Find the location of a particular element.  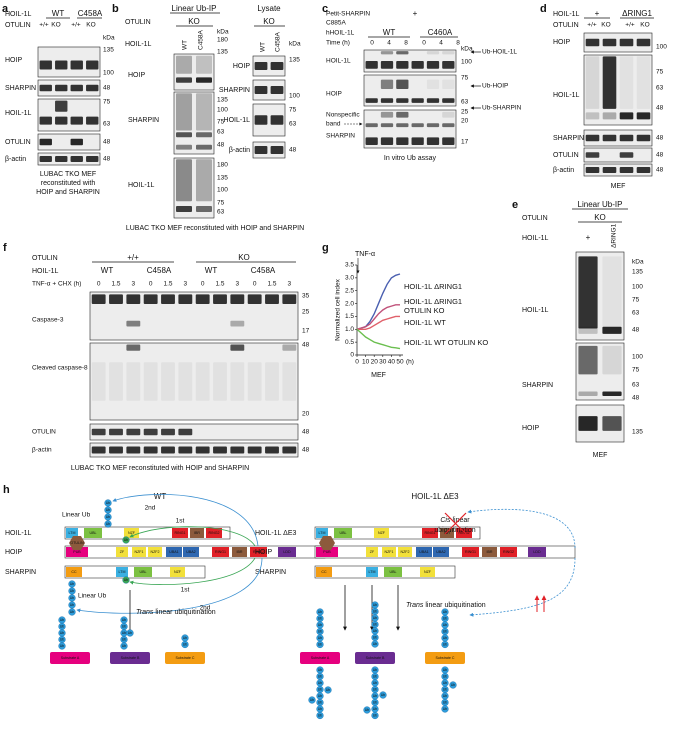

x-tick-label: 30 is located at coordinates (383, 362).